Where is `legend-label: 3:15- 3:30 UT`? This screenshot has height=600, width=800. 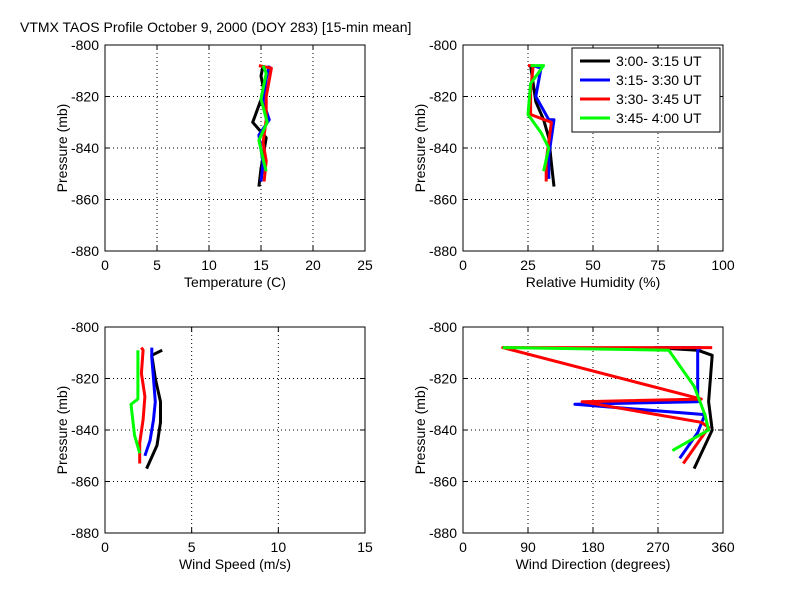 legend-label: 3:15- 3:30 UT is located at coordinates (659, 80).